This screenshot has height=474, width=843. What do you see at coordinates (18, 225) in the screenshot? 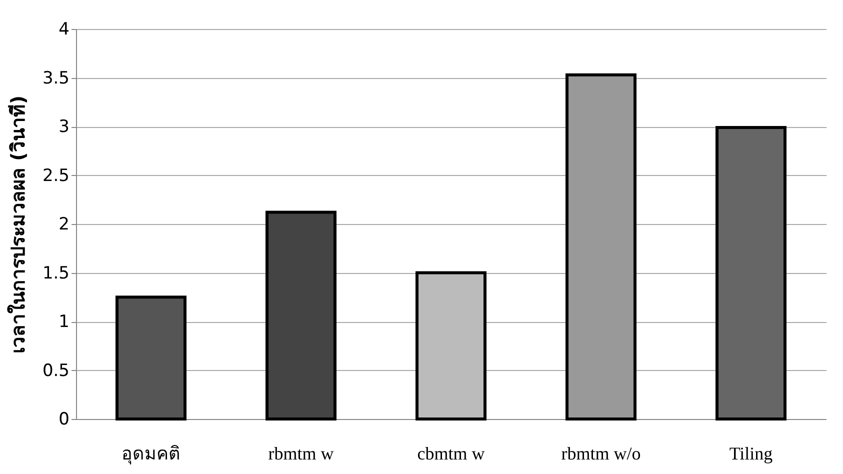
I see `y-axis-title: เวลาในการประมวลผล (วินาที)` at bounding box center [18, 225].